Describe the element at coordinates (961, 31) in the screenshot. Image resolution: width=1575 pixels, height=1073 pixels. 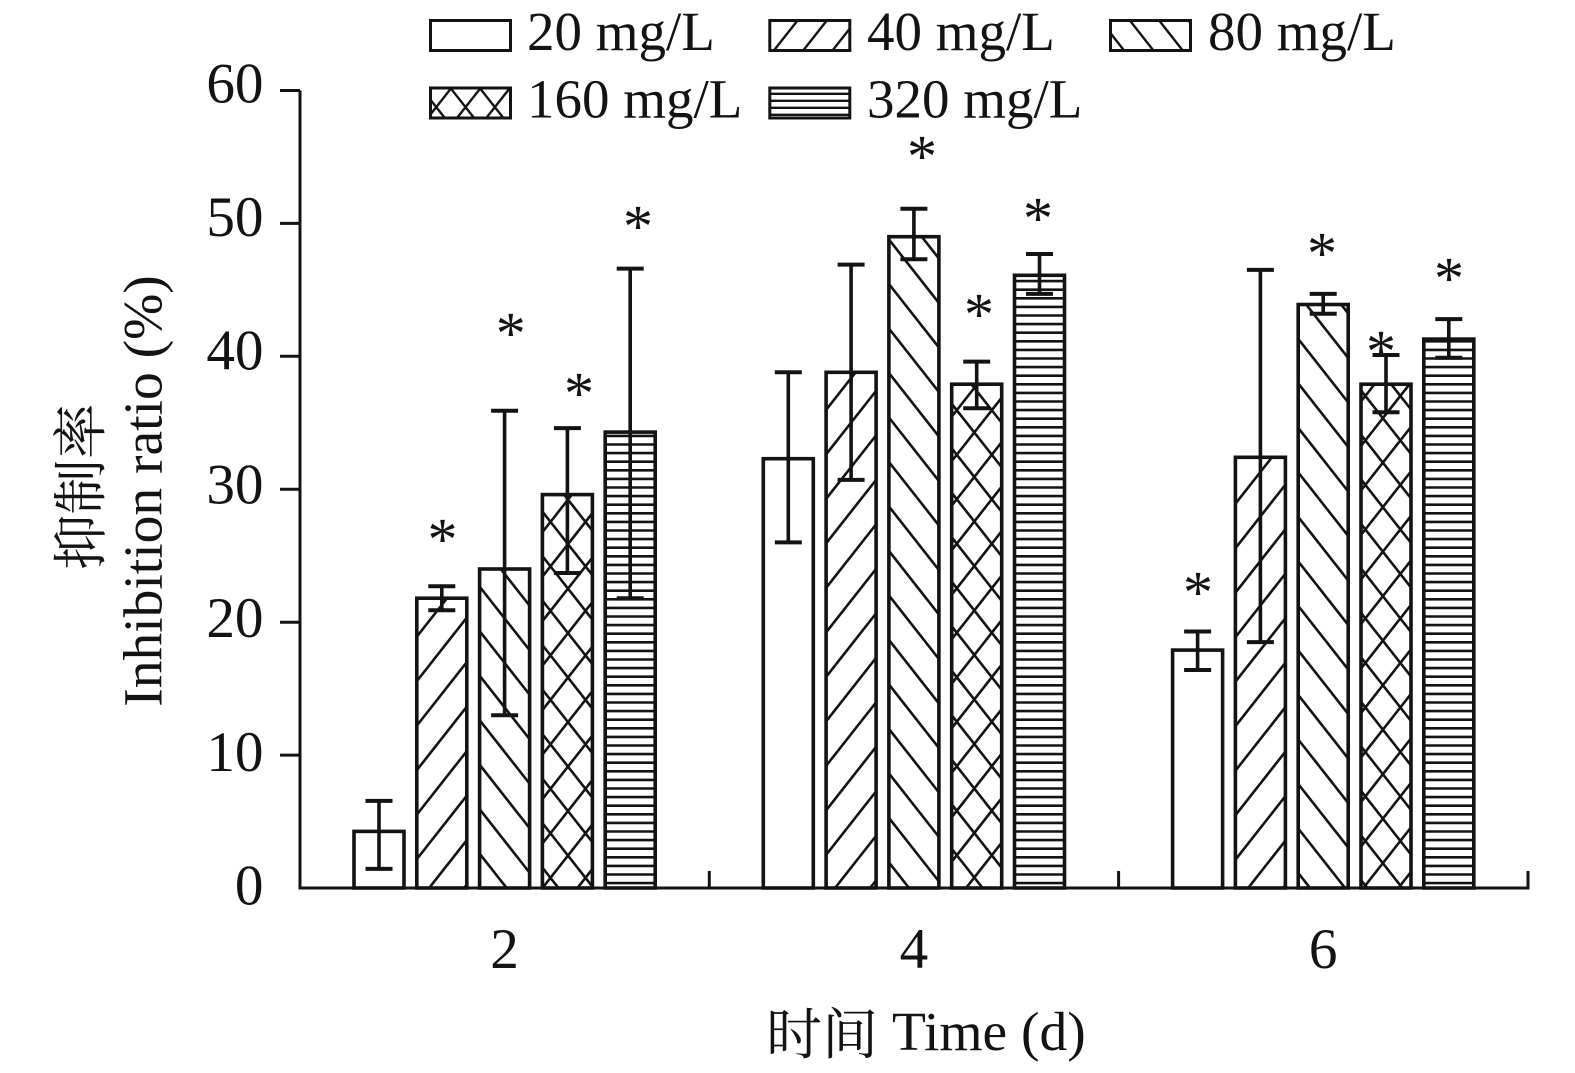
I see `svg-text: 40 mg/L` at that location.